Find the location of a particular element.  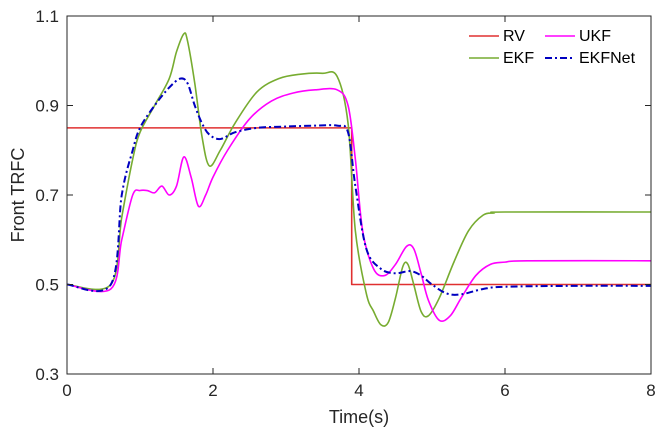

legend: RV UKF EKF EKFNet is located at coordinates (554, 47).